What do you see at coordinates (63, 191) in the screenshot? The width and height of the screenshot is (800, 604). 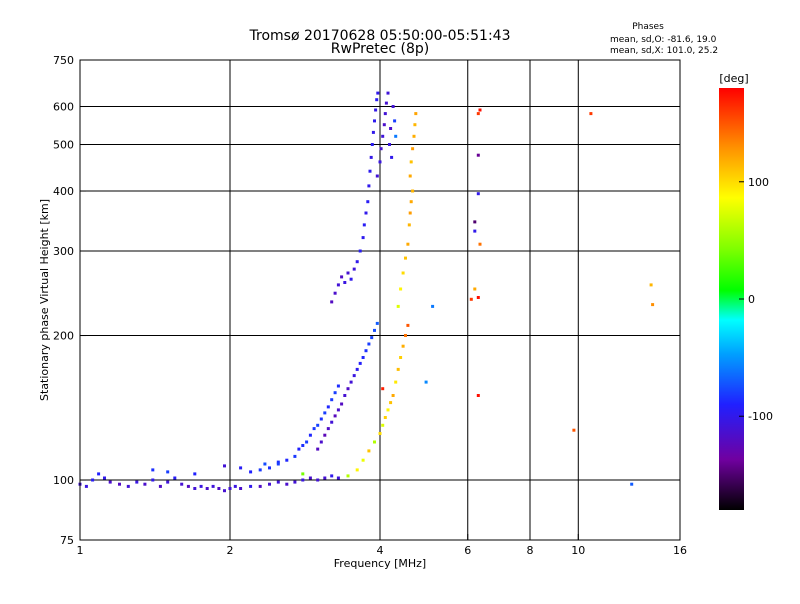 I see `y-tick-label: 400` at bounding box center [63, 191].